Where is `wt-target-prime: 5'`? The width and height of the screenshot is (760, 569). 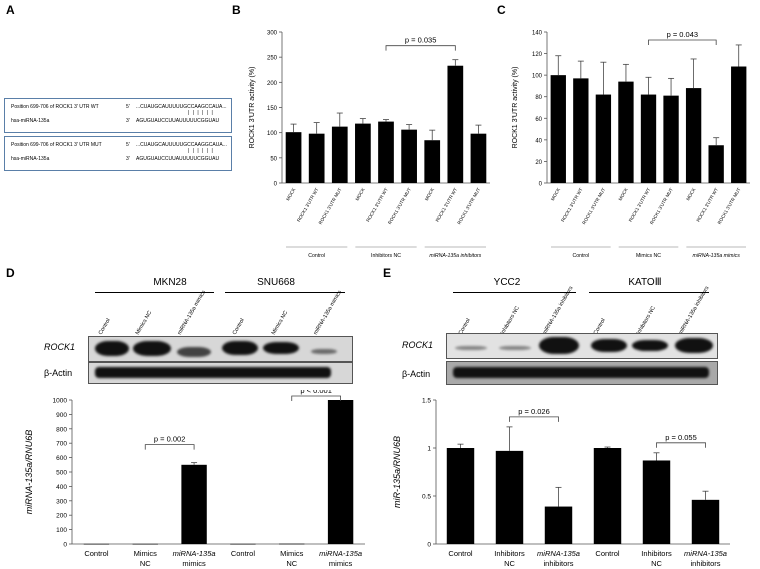
wt-target-prime: 5' is located at coordinates (128, 107).